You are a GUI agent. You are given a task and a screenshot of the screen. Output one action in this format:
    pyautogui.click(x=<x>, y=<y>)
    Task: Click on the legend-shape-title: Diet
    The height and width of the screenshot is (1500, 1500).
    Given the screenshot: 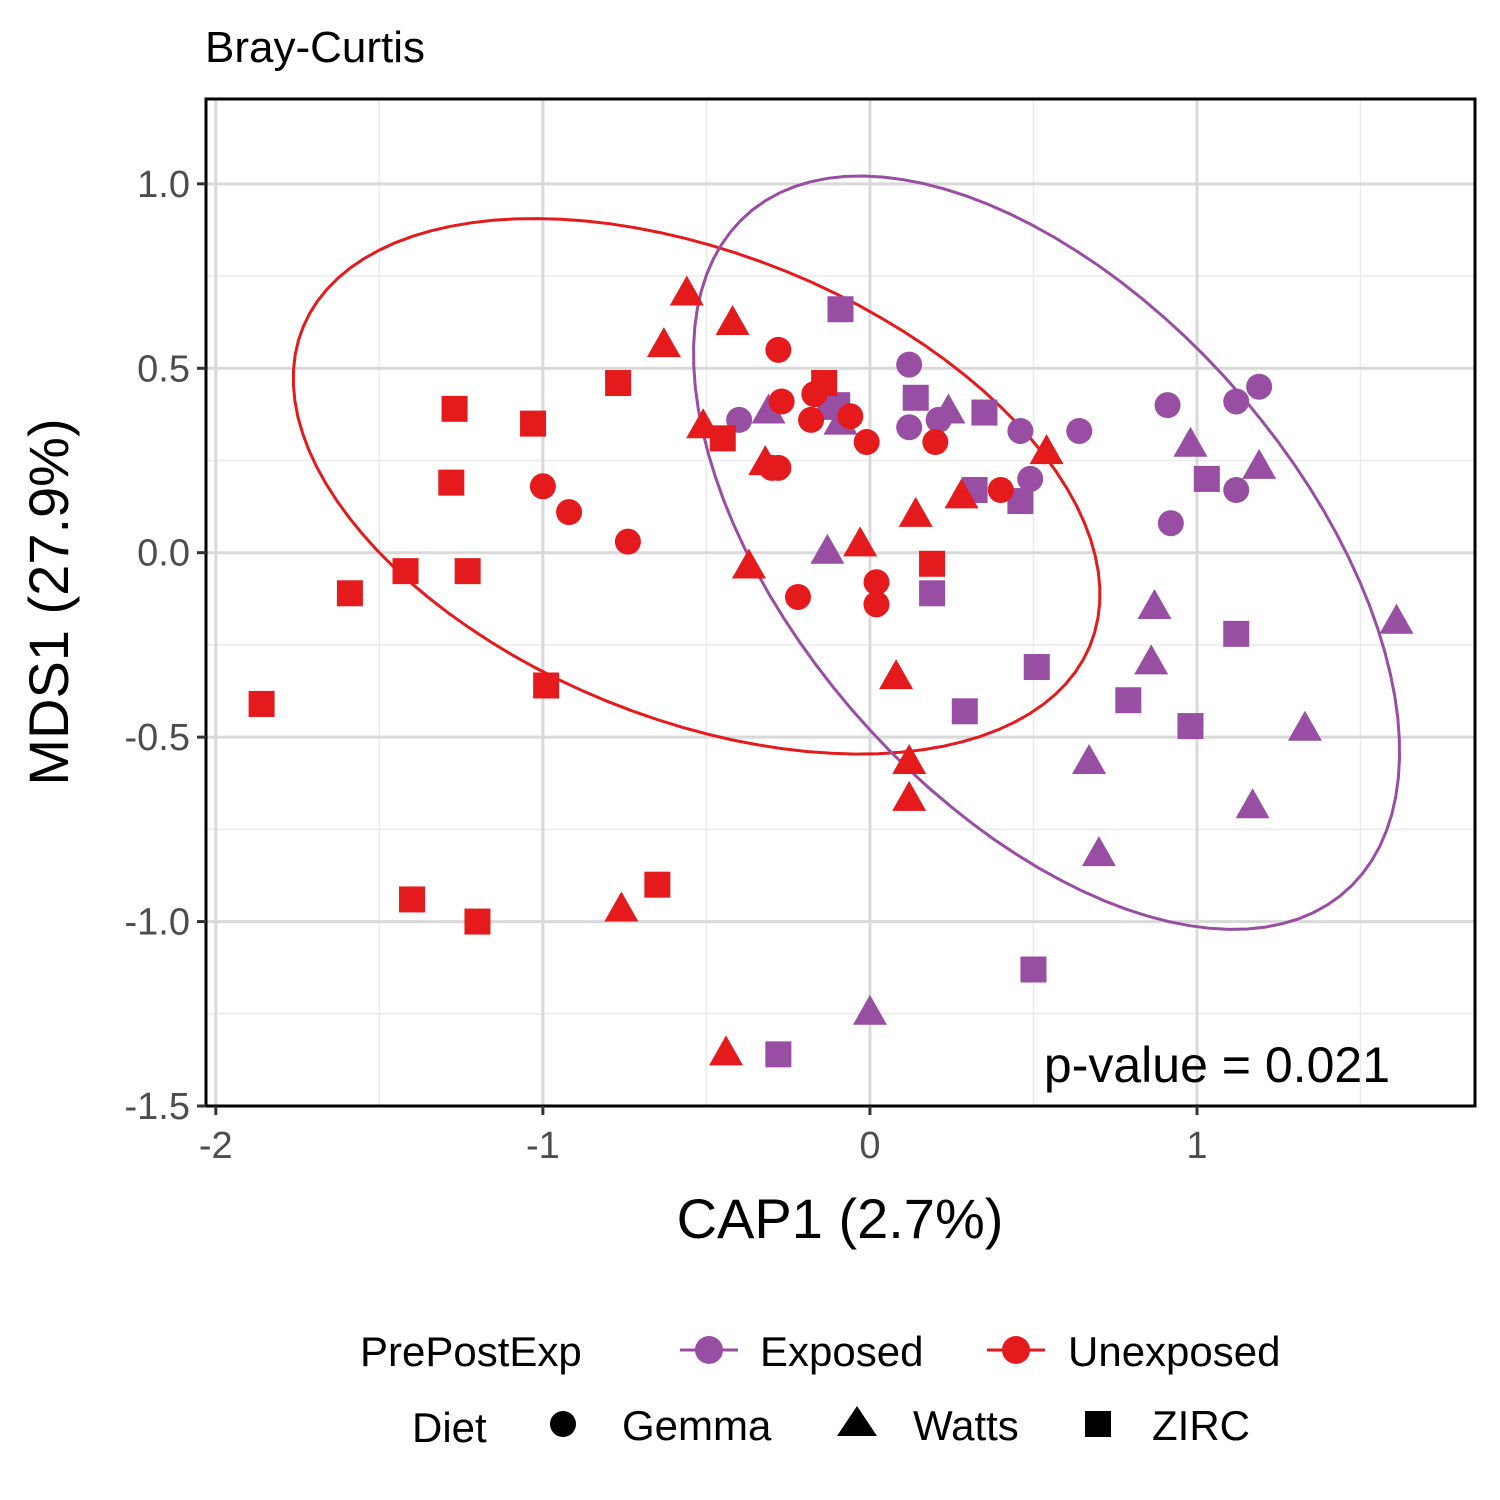 What is the action you would take?
    pyautogui.click(x=449, y=1427)
    